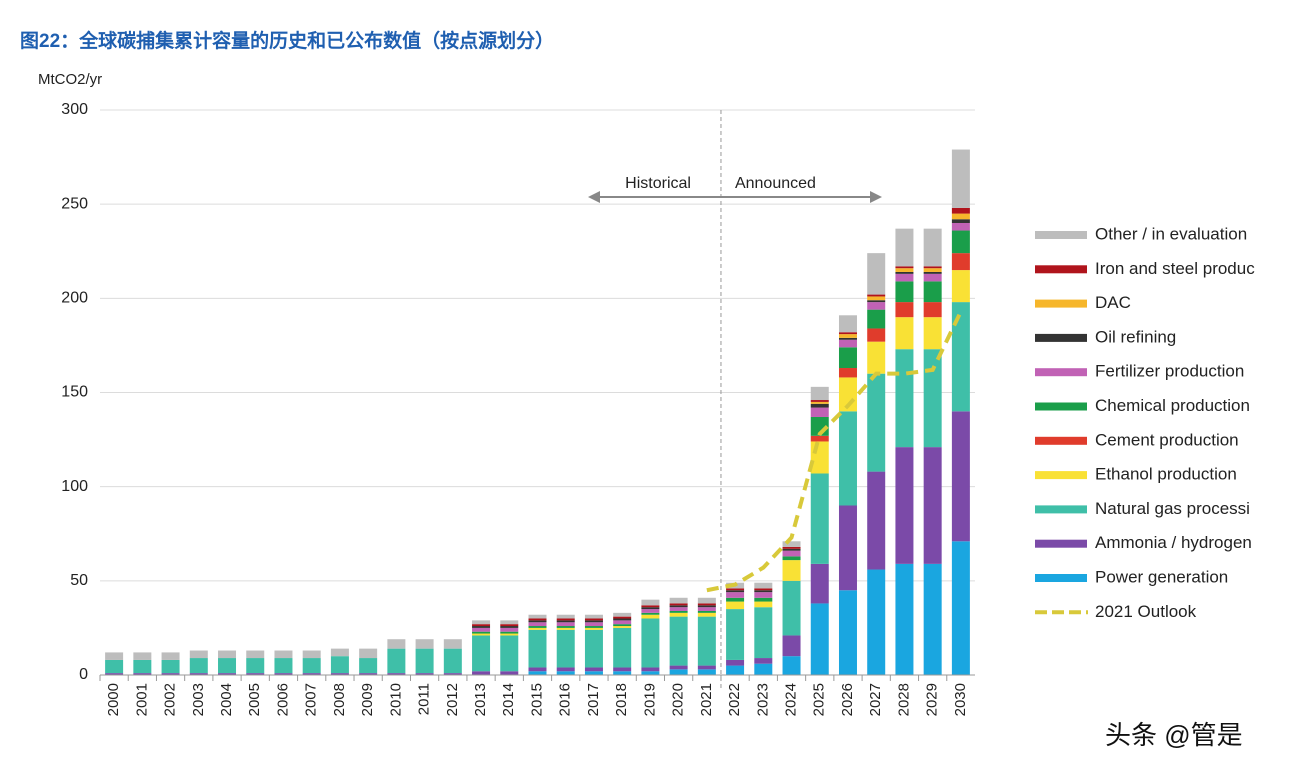 The height and width of the screenshot is (774, 1302). Describe the element at coordinates (70, 79) in the screenshot. I see `y-axis-label: MtCO2/yr` at that location.